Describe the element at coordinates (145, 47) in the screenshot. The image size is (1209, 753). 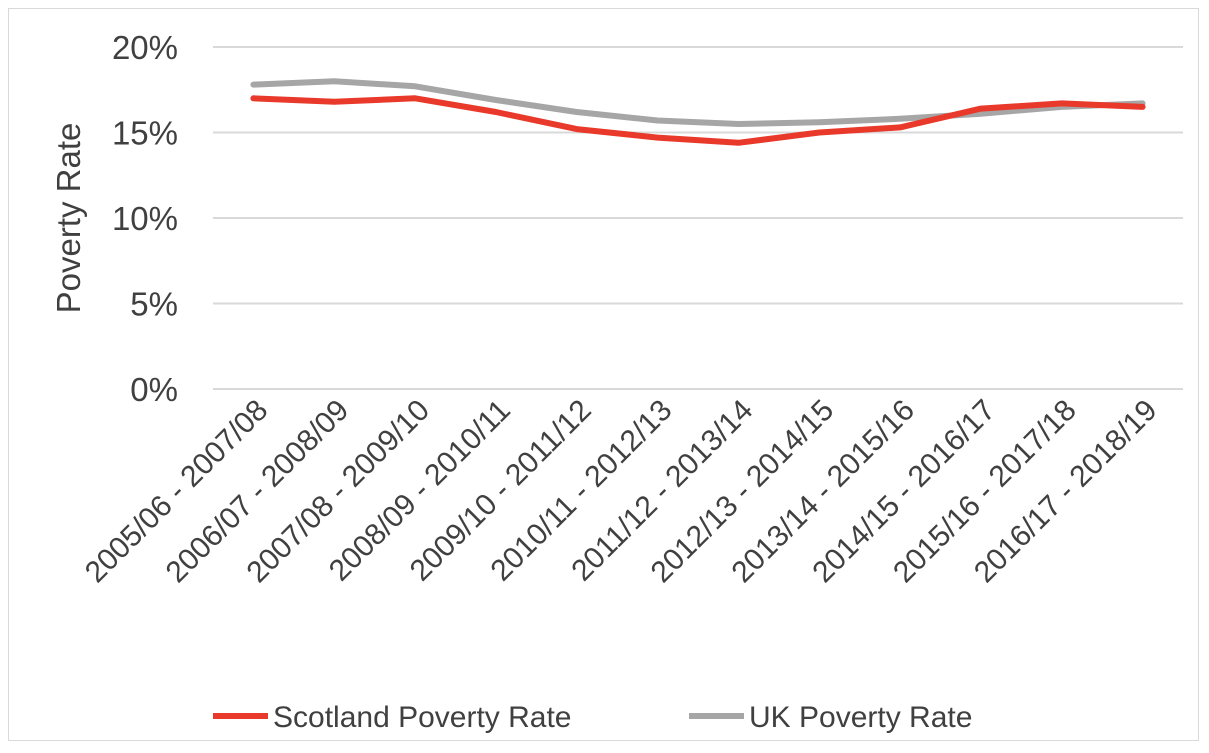
I see `y-tick-label: 20%` at that location.